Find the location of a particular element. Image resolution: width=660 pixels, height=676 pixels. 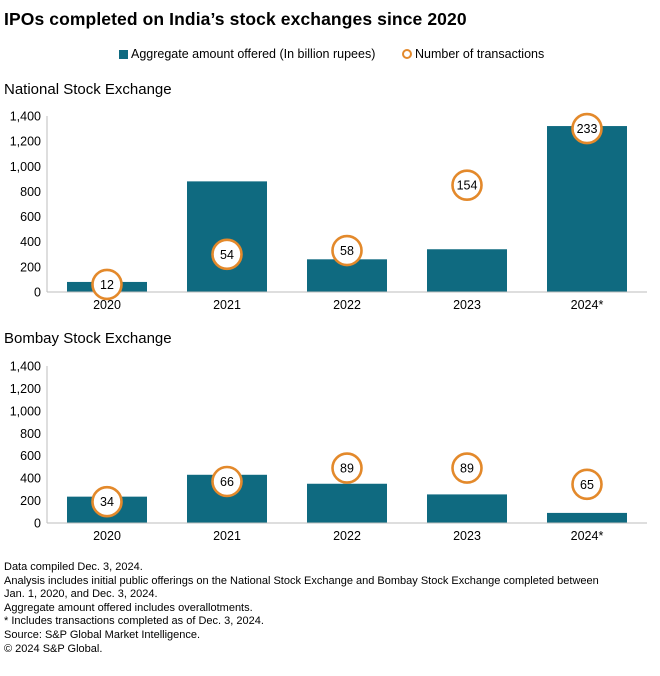

bar-2022 is located at coordinates (347, 503).